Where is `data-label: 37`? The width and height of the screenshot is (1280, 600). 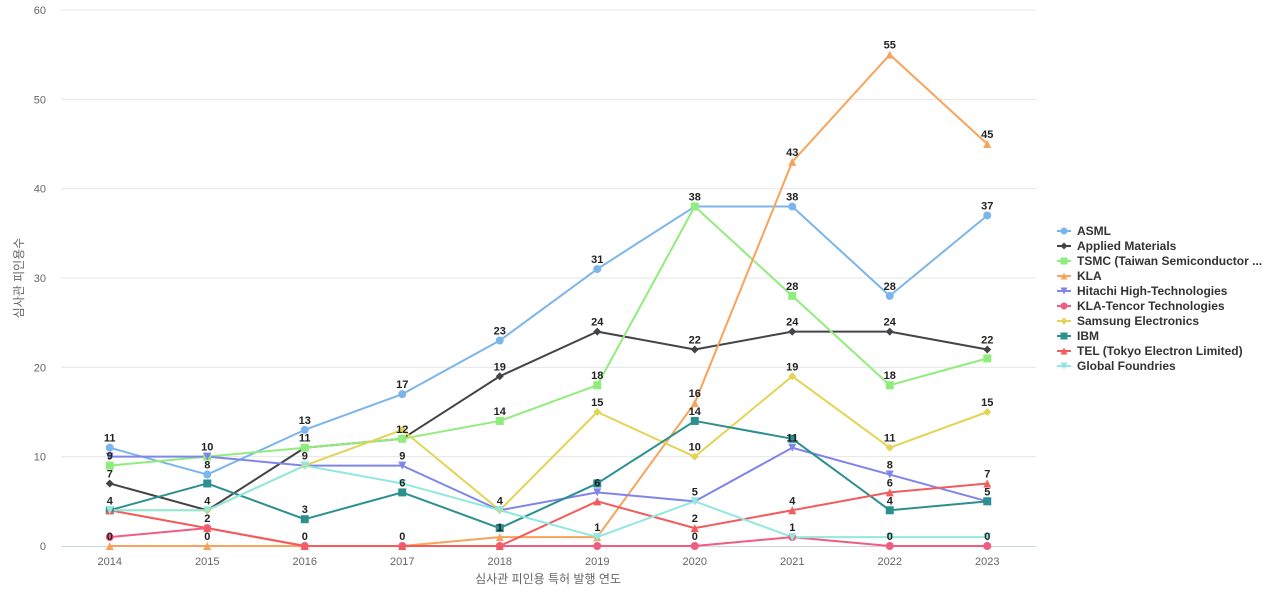
data-label: 37 is located at coordinates (987, 206).